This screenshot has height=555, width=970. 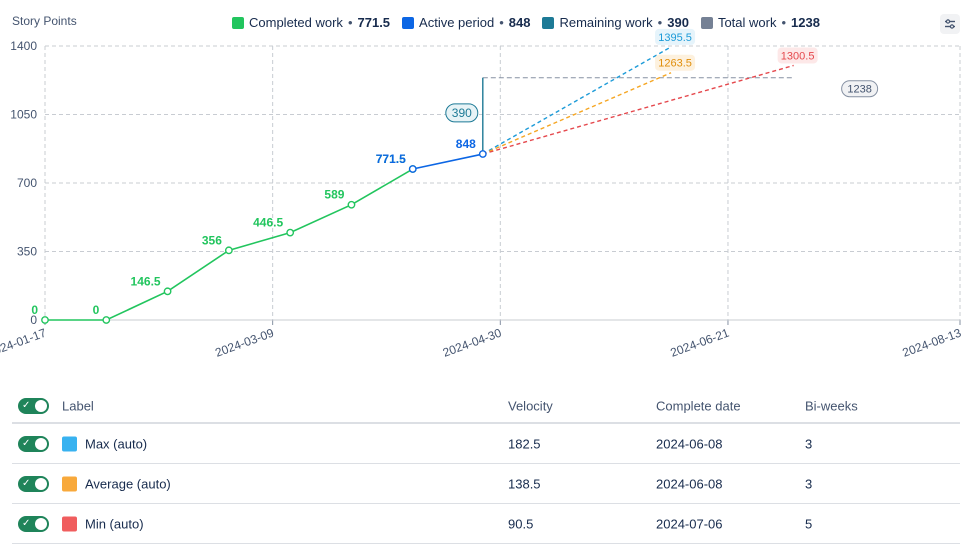 I want to click on chart-settings-button, so click(x=950, y=24).